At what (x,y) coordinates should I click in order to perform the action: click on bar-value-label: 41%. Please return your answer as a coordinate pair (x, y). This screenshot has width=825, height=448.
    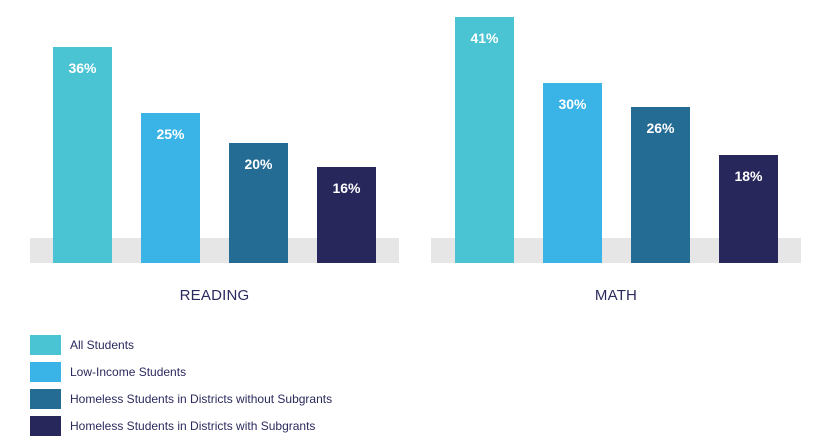
    Looking at the image, I should click on (484, 38).